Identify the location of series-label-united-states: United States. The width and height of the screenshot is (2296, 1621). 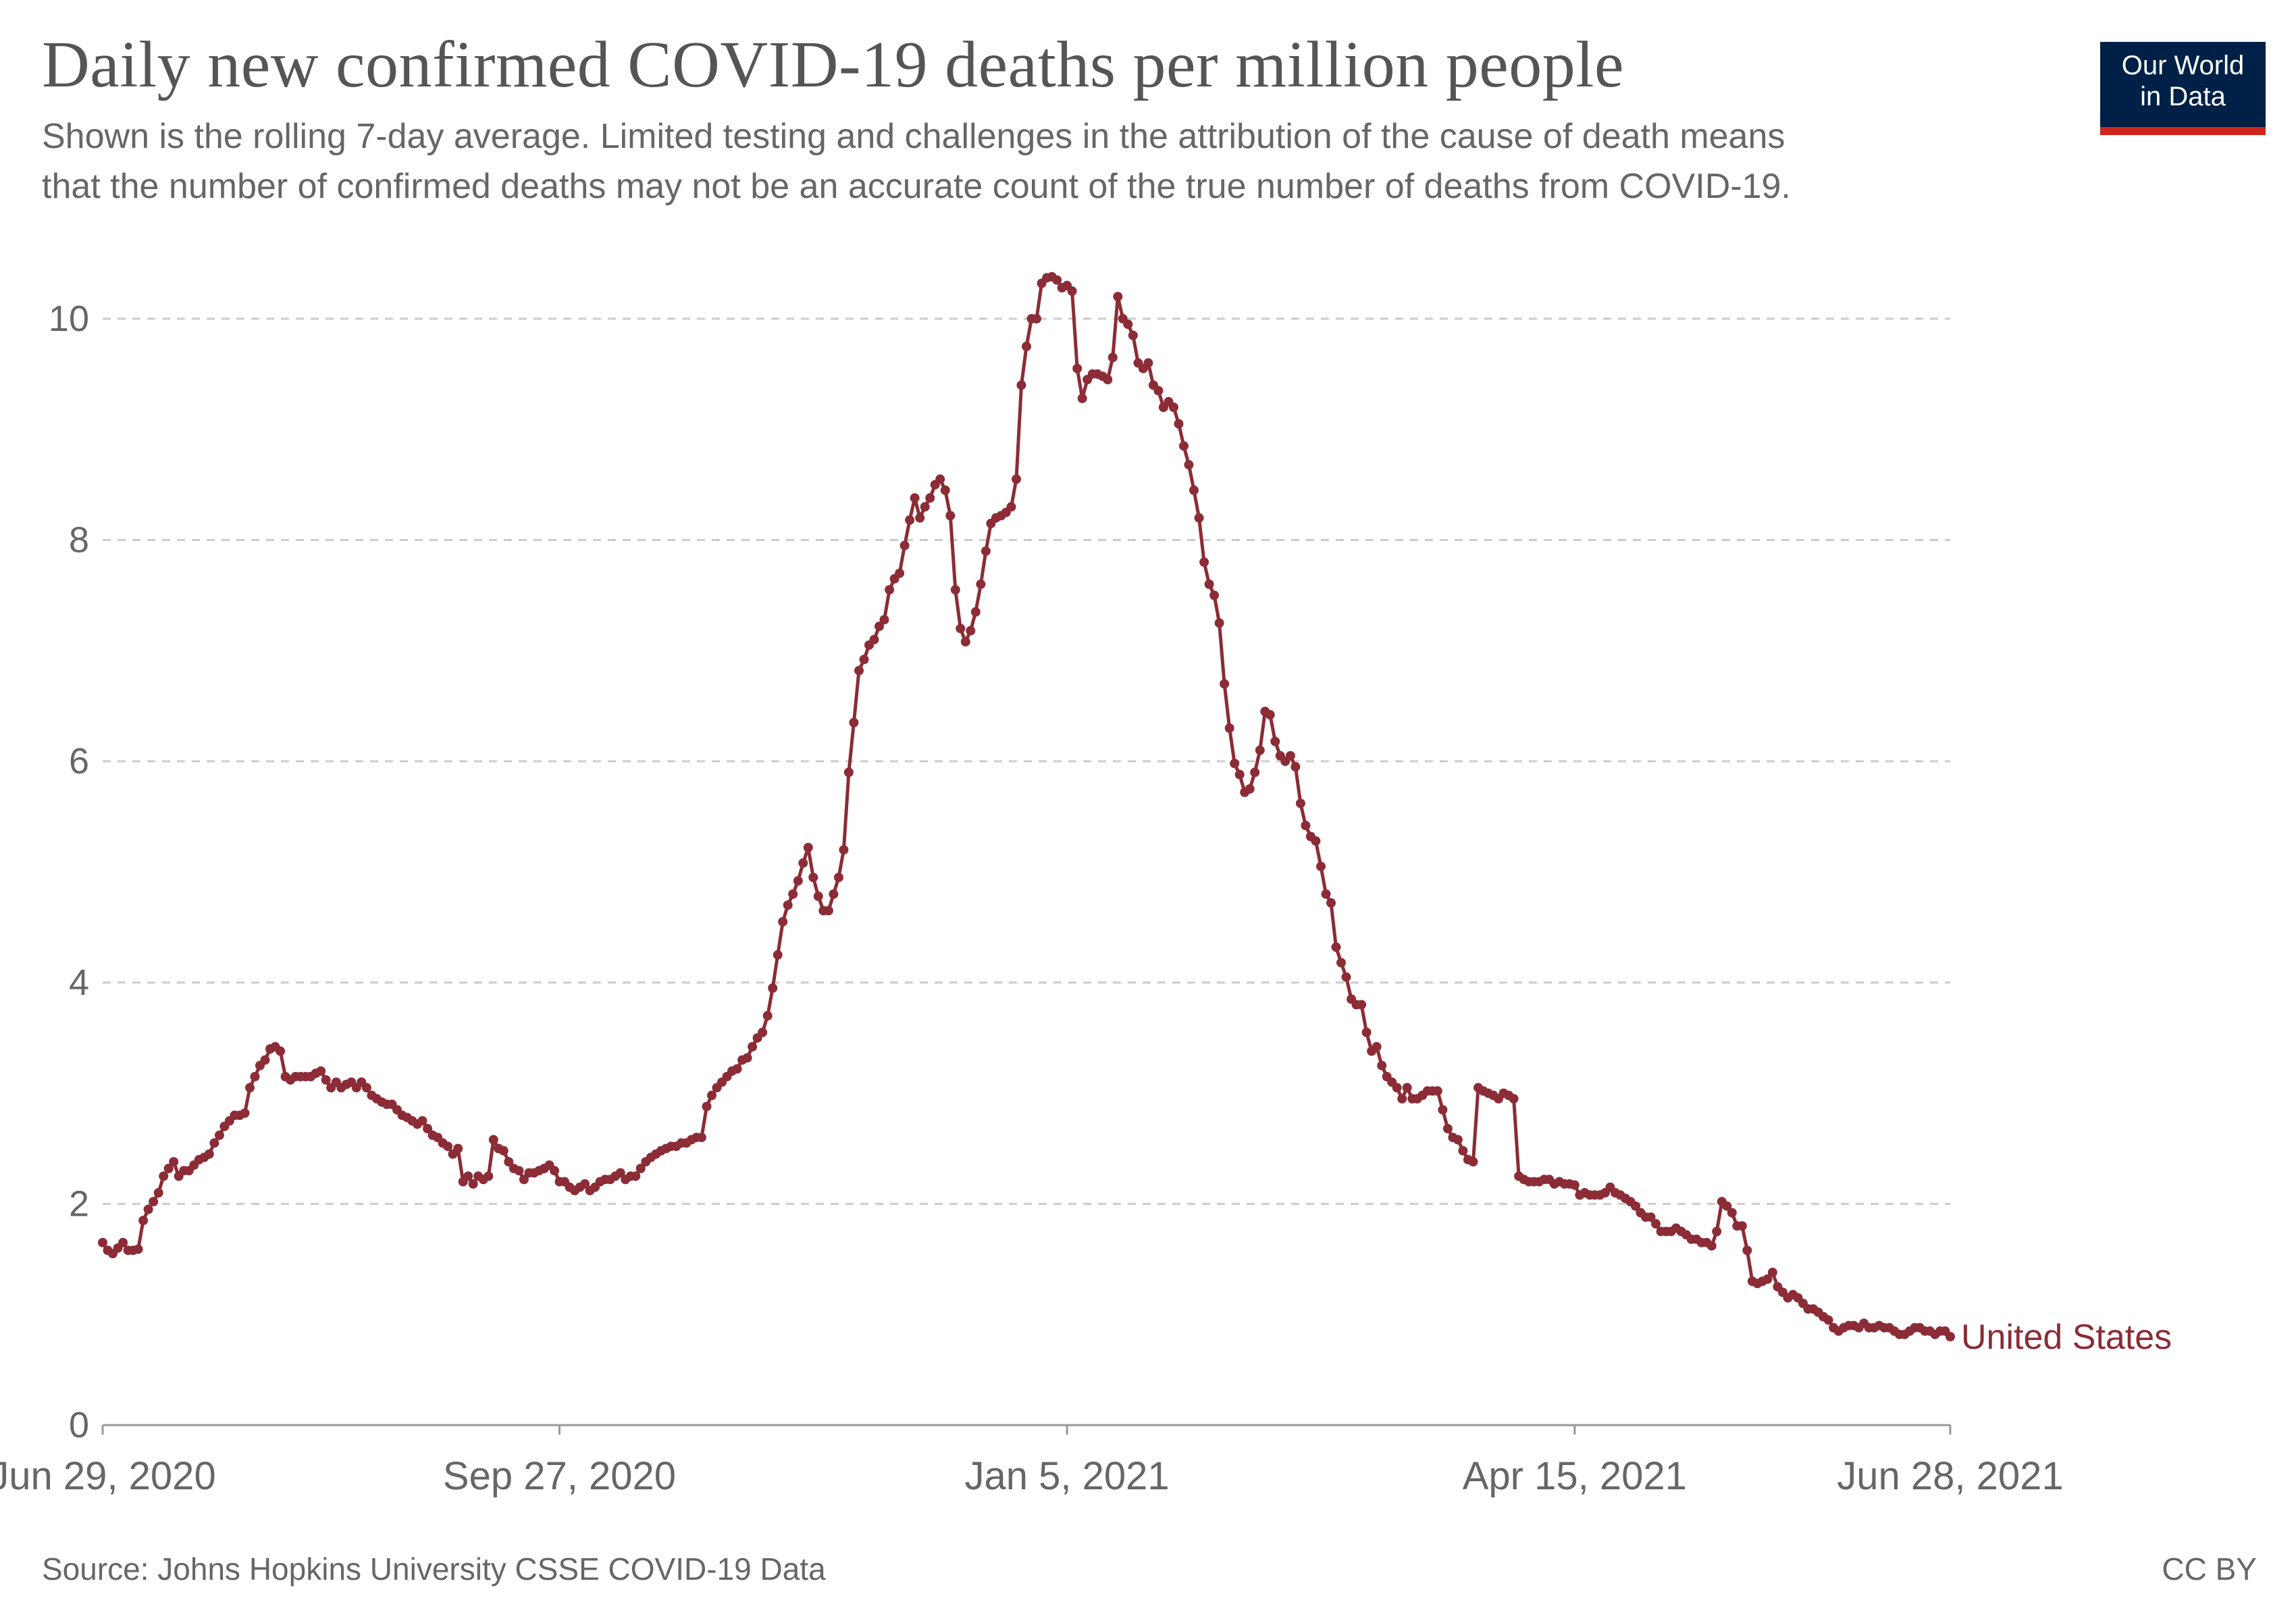
(2066, 1337).